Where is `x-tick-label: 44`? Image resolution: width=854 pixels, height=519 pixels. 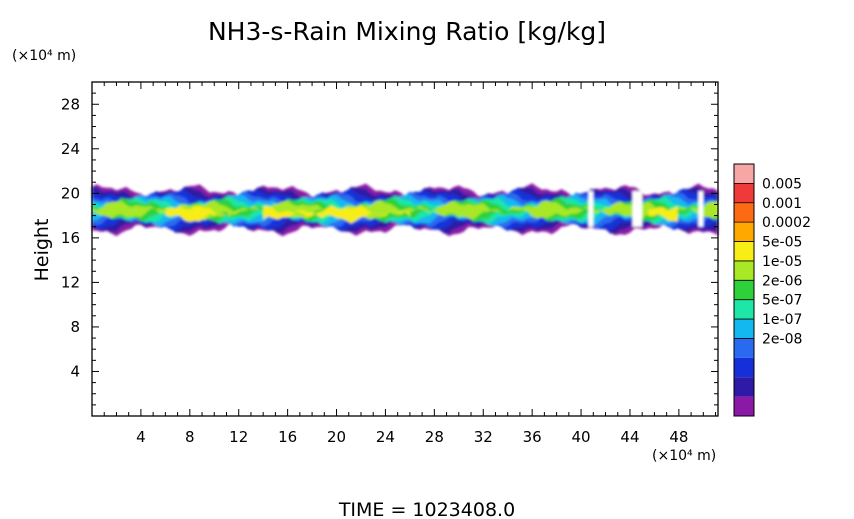
x-tick-label: 44 is located at coordinates (629, 437).